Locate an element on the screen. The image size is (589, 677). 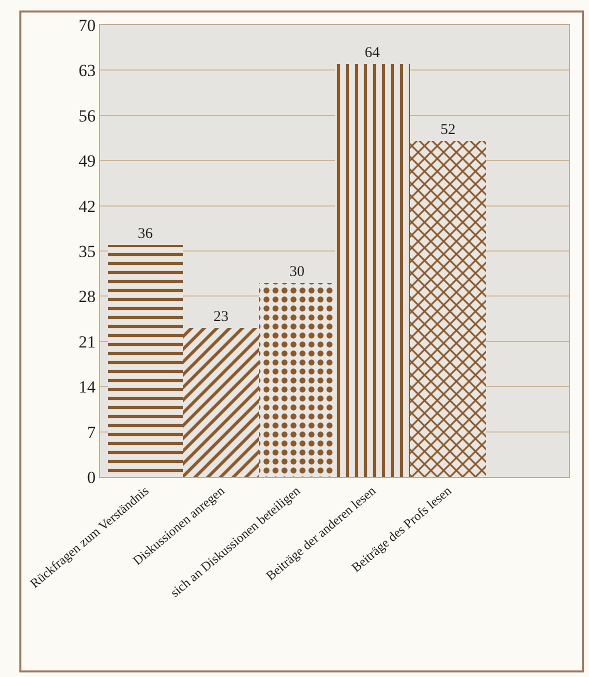
data-label: 23 is located at coordinates (221, 317).